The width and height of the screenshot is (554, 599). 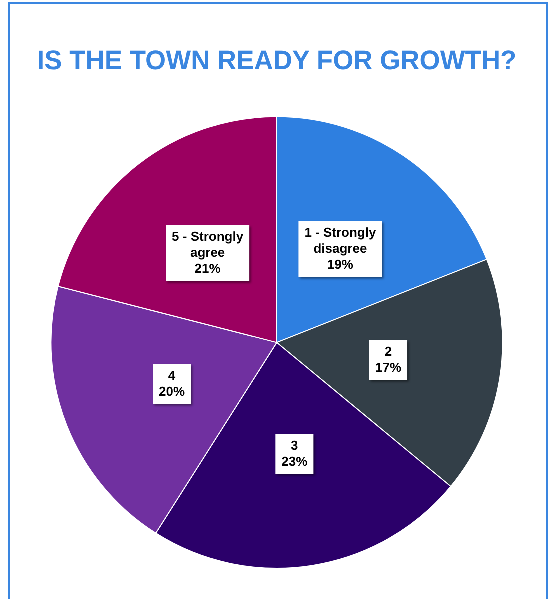 I want to click on data-label: 19%, so click(x=340, y=264).